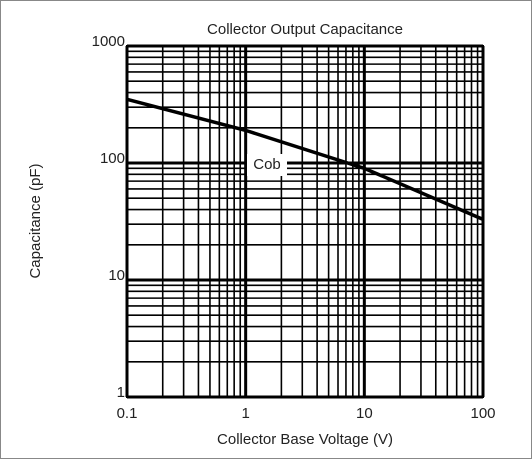 This screenshot has height=459, width=532. I want to click on annotation: Cob, so click(267, 164).